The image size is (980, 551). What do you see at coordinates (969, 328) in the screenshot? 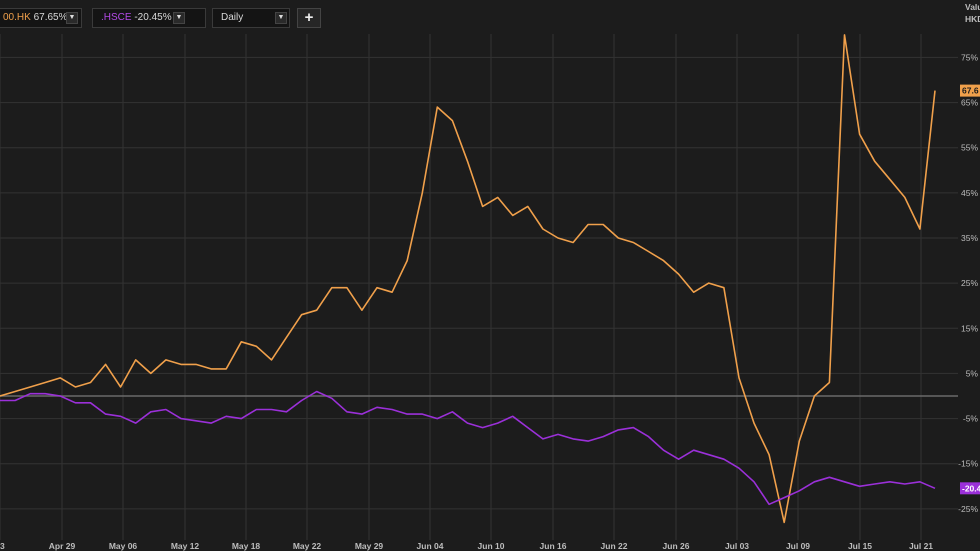
I see `y-tick-label: 15%` at bounding box center [969, 328].